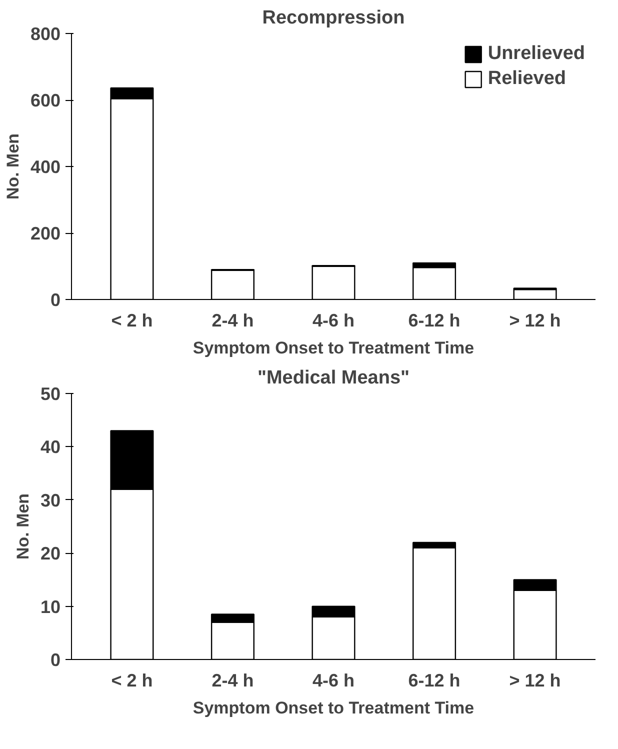  Describe the element at coordinates (536, 54) in the screenshot. I see `legend-label: Unrelieved` at that location.